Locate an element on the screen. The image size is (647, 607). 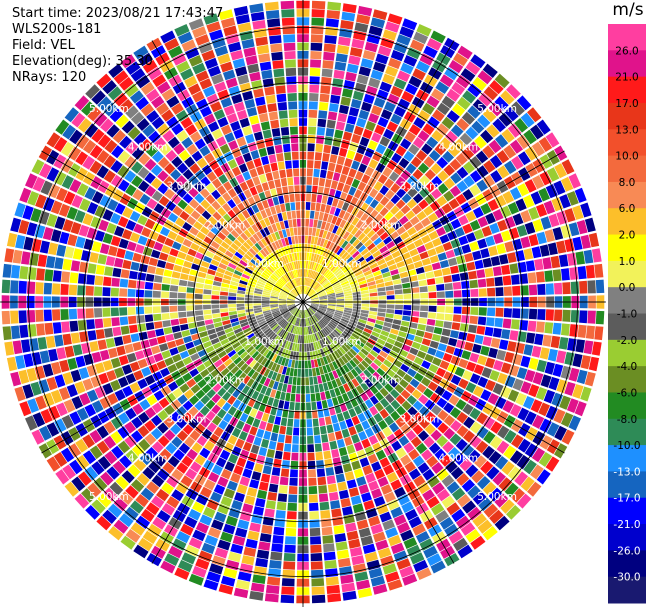
colorbar-tick-label: -30.0 is located at coordinates (626, 578).